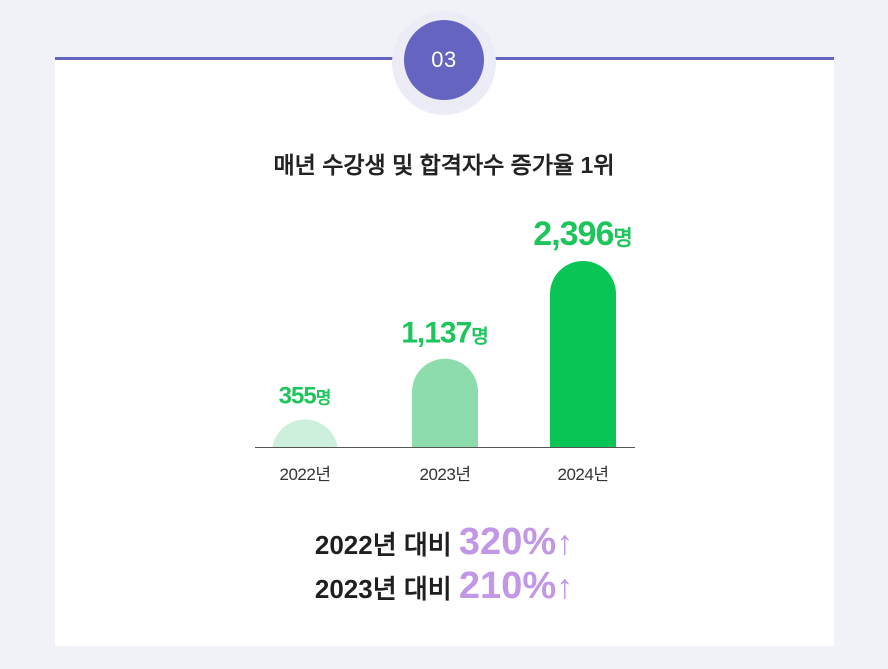  Describe the element at coordinates (305, 474) in the screenshot. I see `x-tick-label: 2022년` at that location.